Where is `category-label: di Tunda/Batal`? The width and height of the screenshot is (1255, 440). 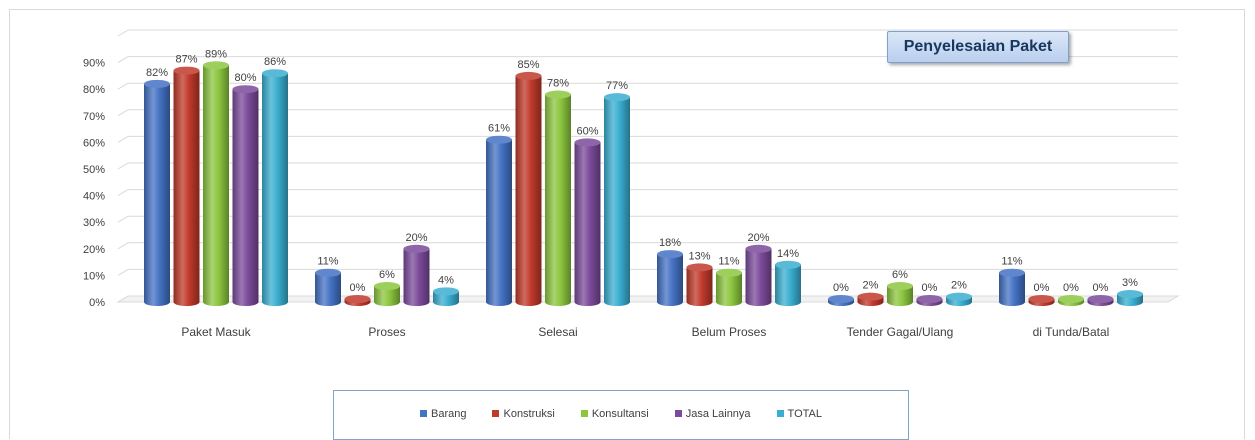
category-label: di Tunda/Batal is located at coordinates (1071, 332).